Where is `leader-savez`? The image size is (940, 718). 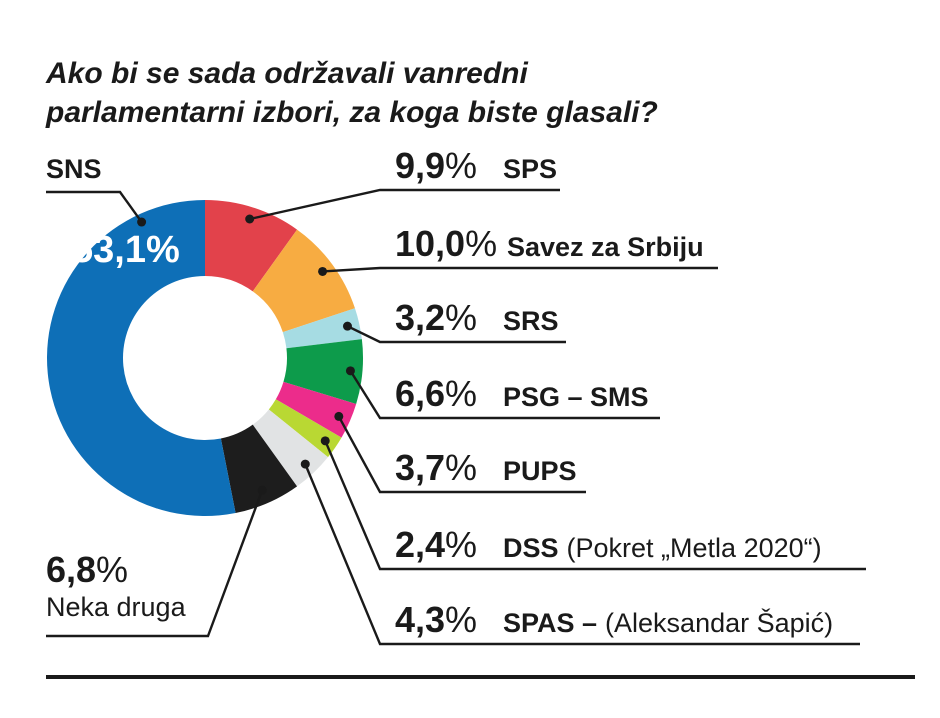 leader-savez is located at coordinates (520, 269).